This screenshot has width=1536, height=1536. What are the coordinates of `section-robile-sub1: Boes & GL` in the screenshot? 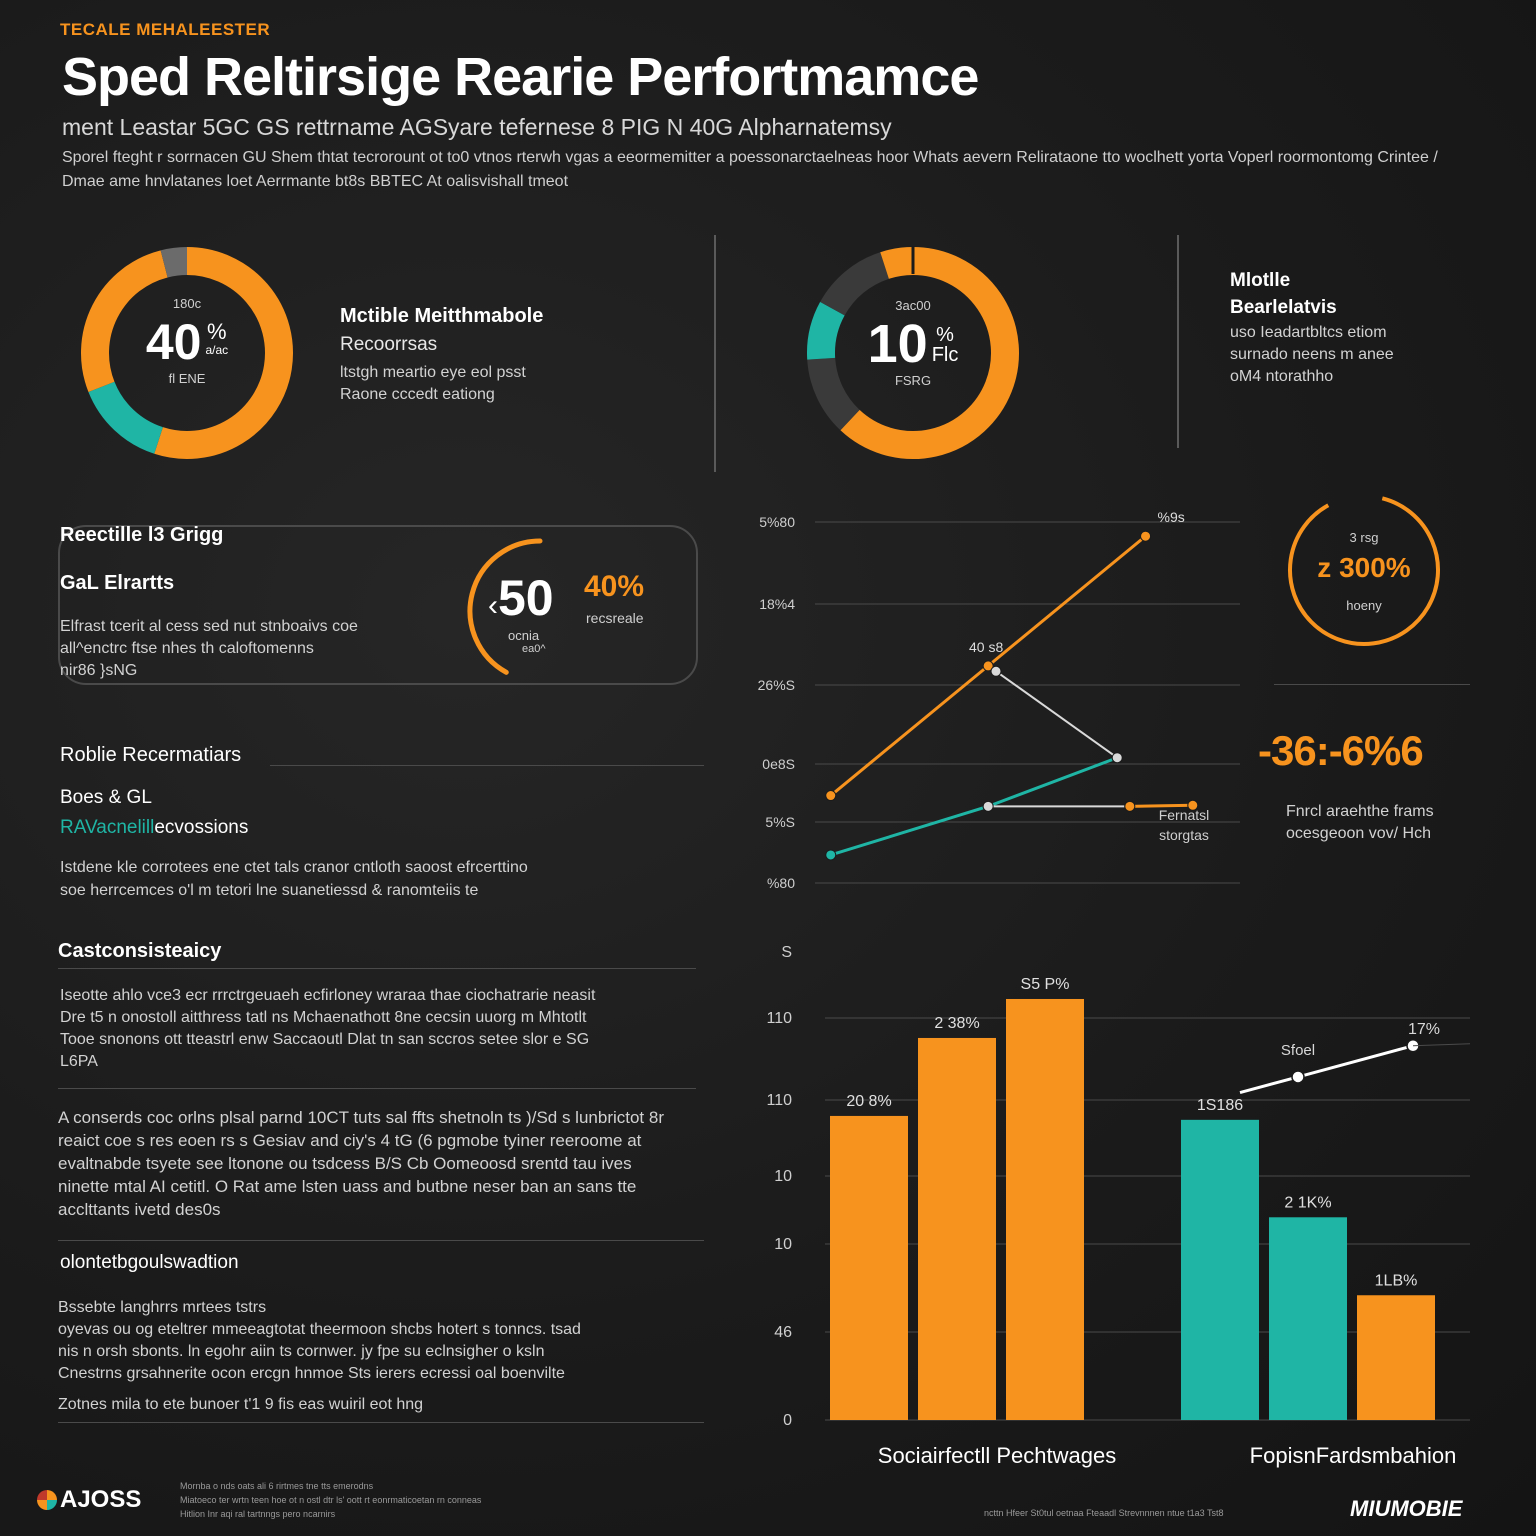 It's located at (106, 797).